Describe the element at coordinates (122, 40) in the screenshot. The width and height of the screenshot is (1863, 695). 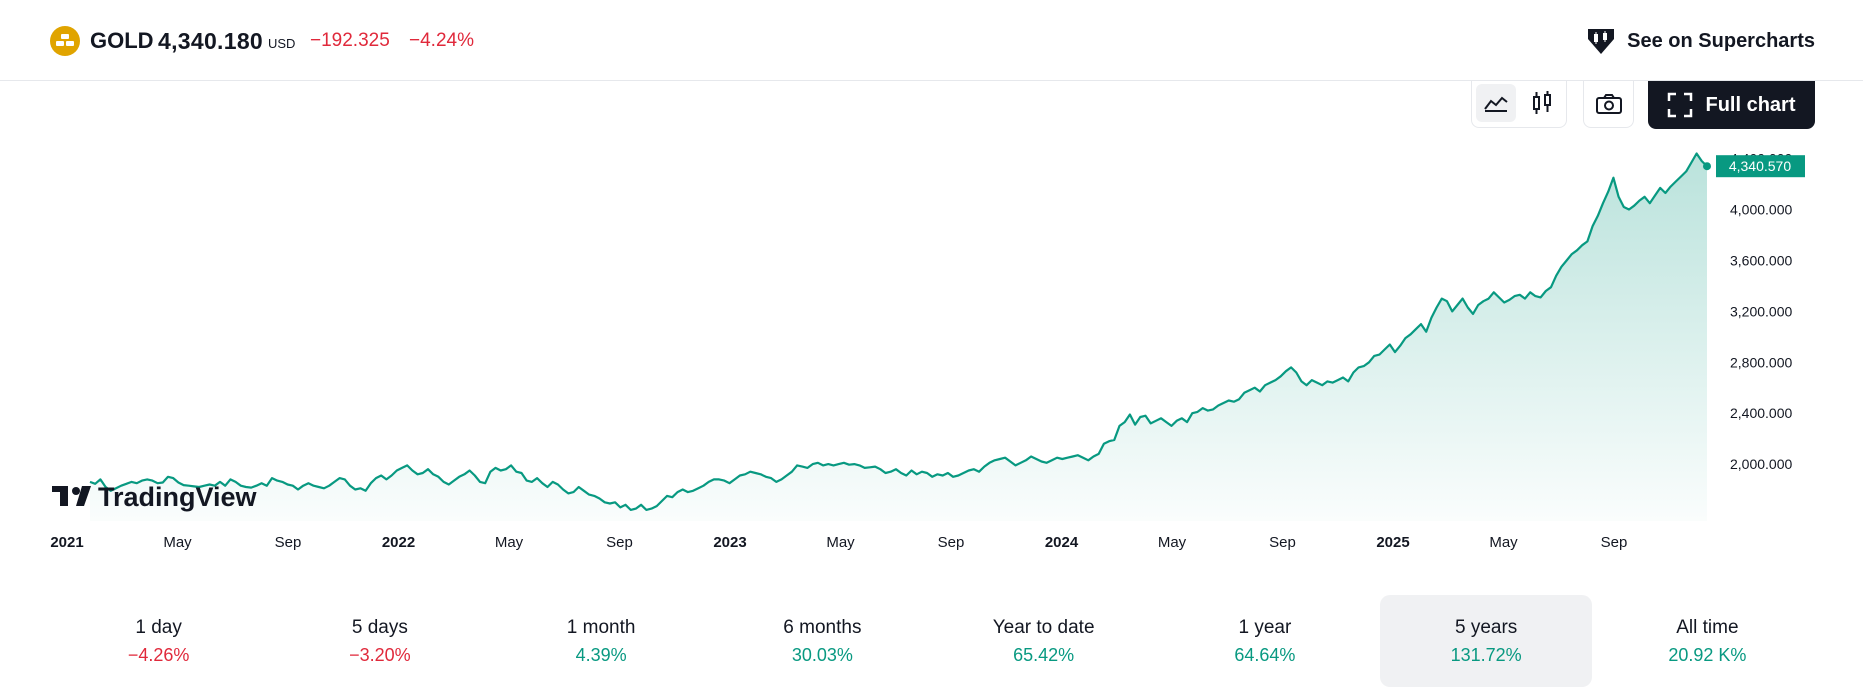
I see `symbol-name: GOLD` at that location.